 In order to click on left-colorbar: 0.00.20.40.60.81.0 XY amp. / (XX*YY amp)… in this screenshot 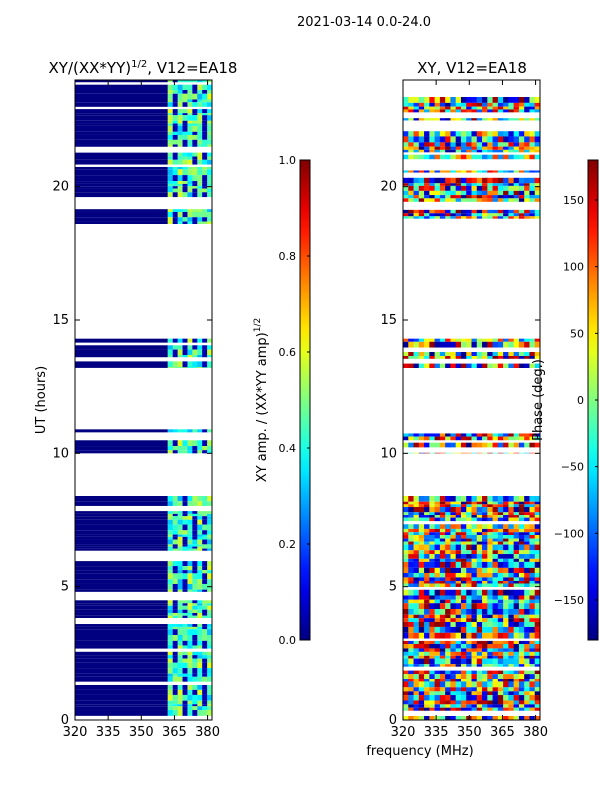, I will do `click(282, 400)`.